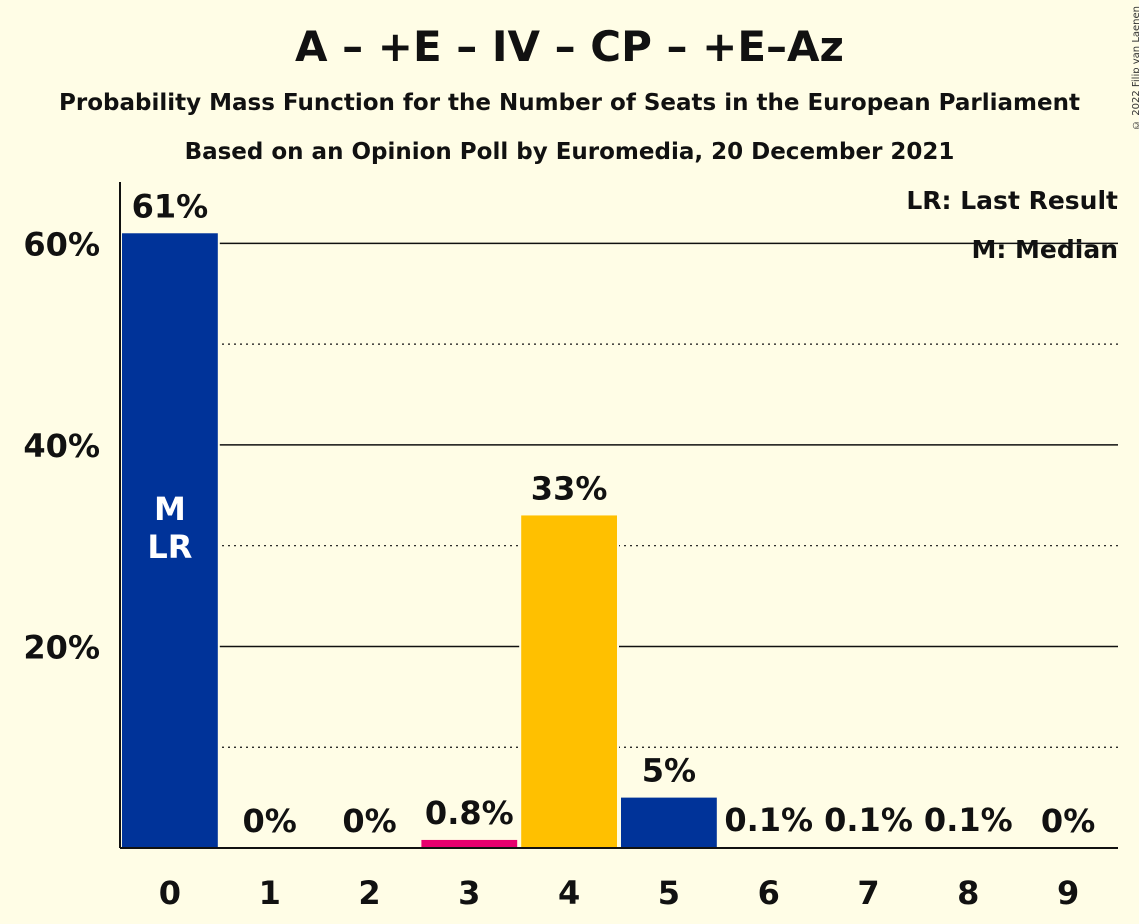 The image size is (1139, 924). Describe the element at coordinates (469, 813) in the screenshot. I see `bar-value-label: 0.8%` at that location.